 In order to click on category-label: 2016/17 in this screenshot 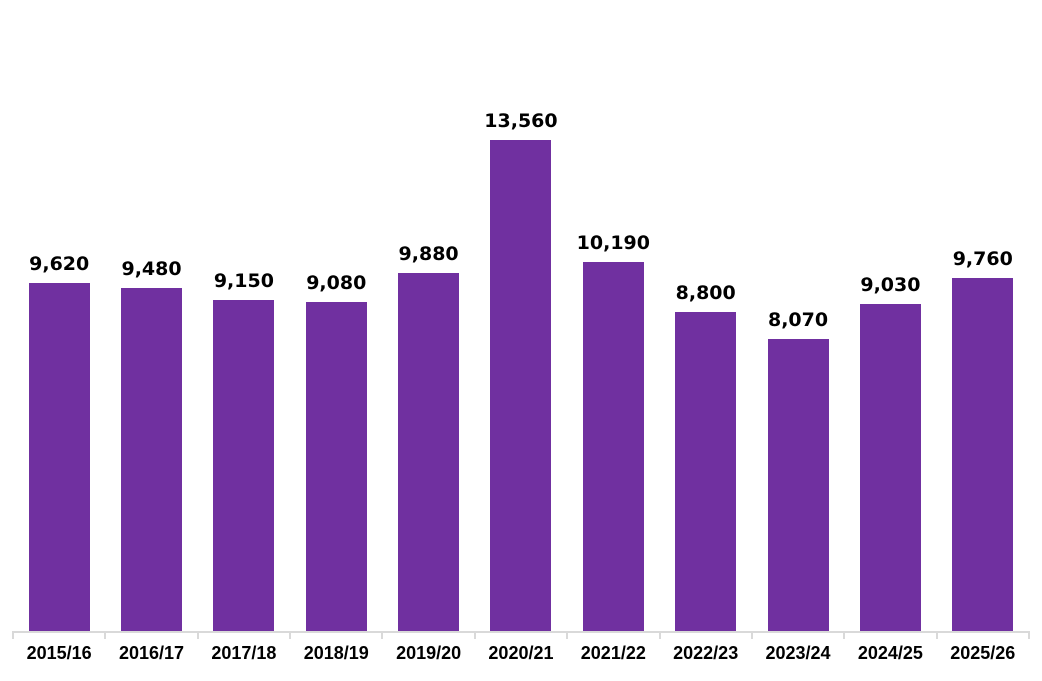, I will do `click(151, 653)`.